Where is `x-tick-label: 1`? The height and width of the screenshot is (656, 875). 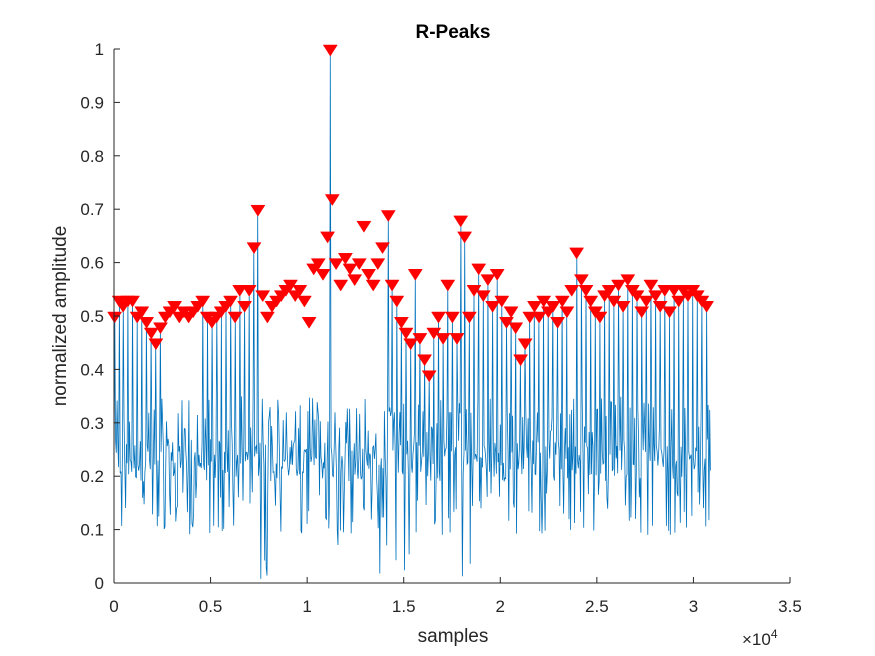 x-tick-label: 1 is located at coordinates (306, 606).